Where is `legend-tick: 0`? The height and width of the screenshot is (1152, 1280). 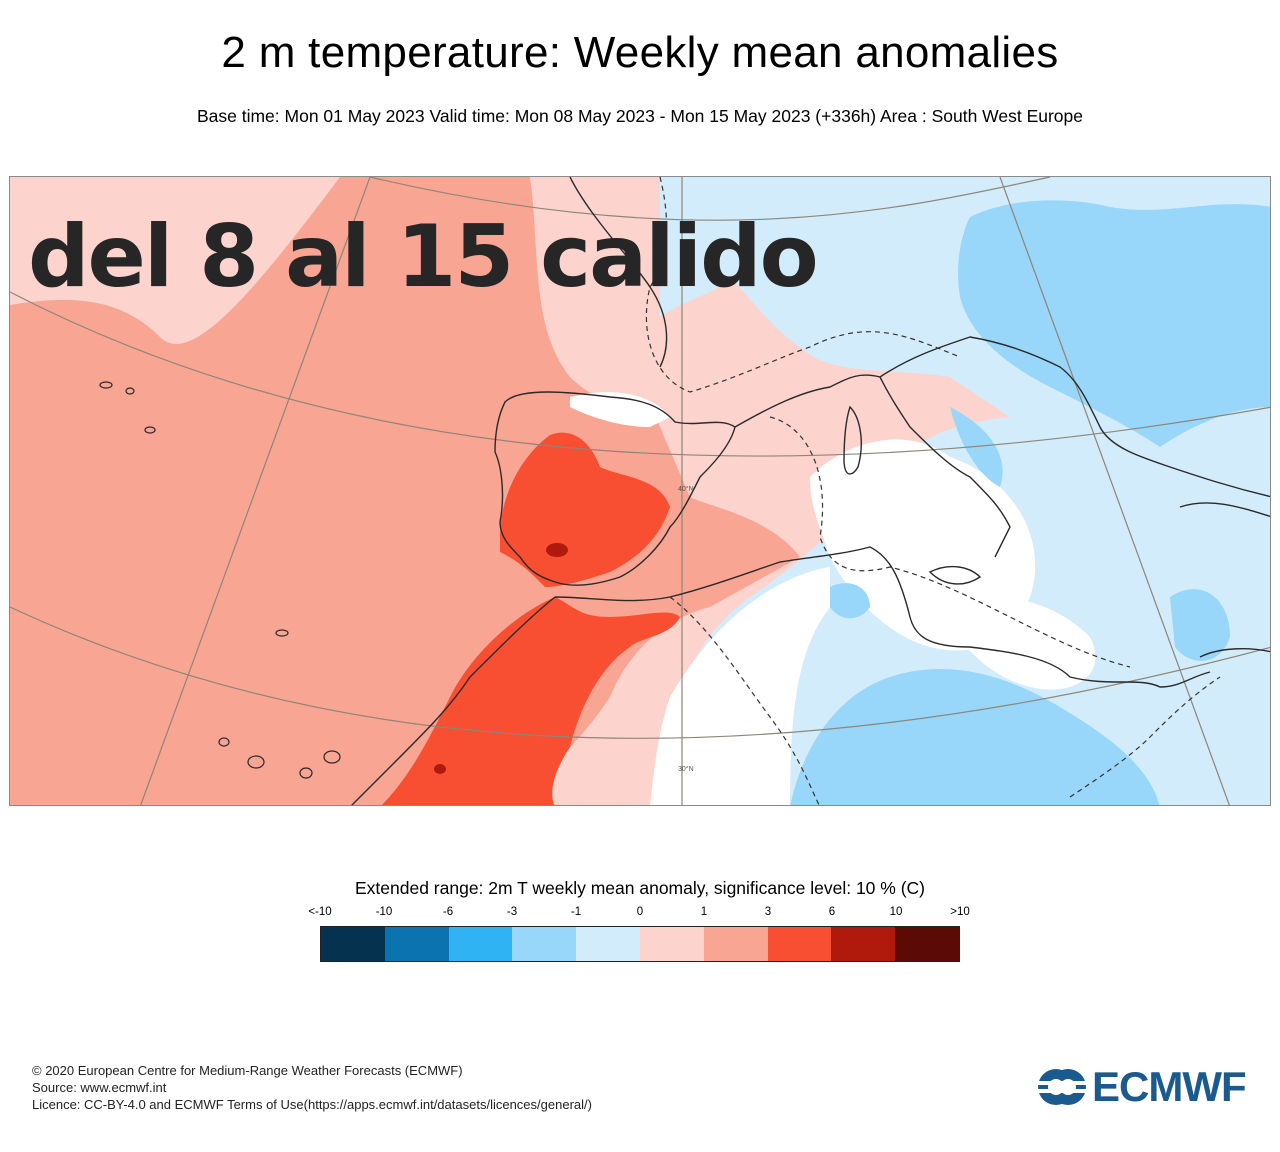 legend-tick: 0 is located at coordinates (640, 912).